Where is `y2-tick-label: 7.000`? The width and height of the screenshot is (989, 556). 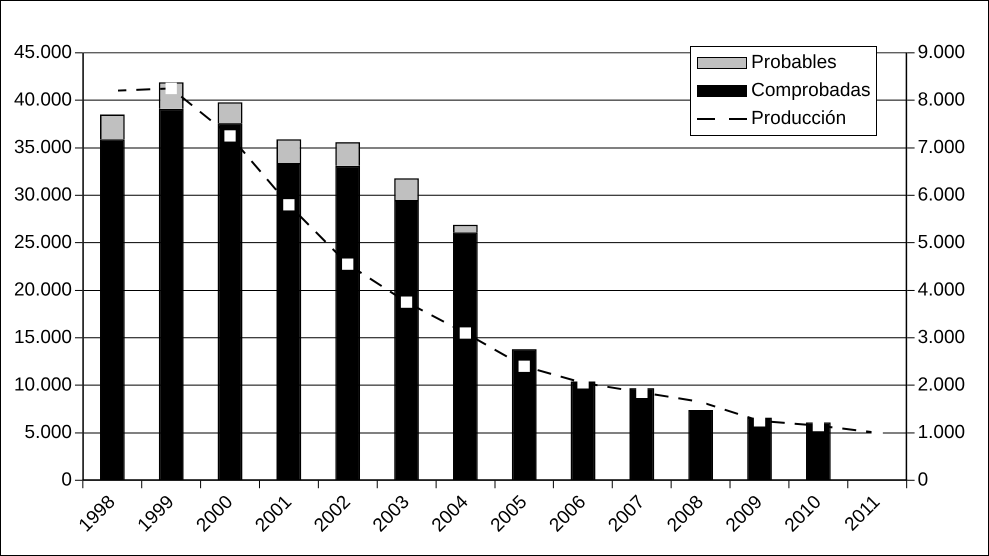
y2-tick-label: 7.000 is located at coordinates (942, 147).